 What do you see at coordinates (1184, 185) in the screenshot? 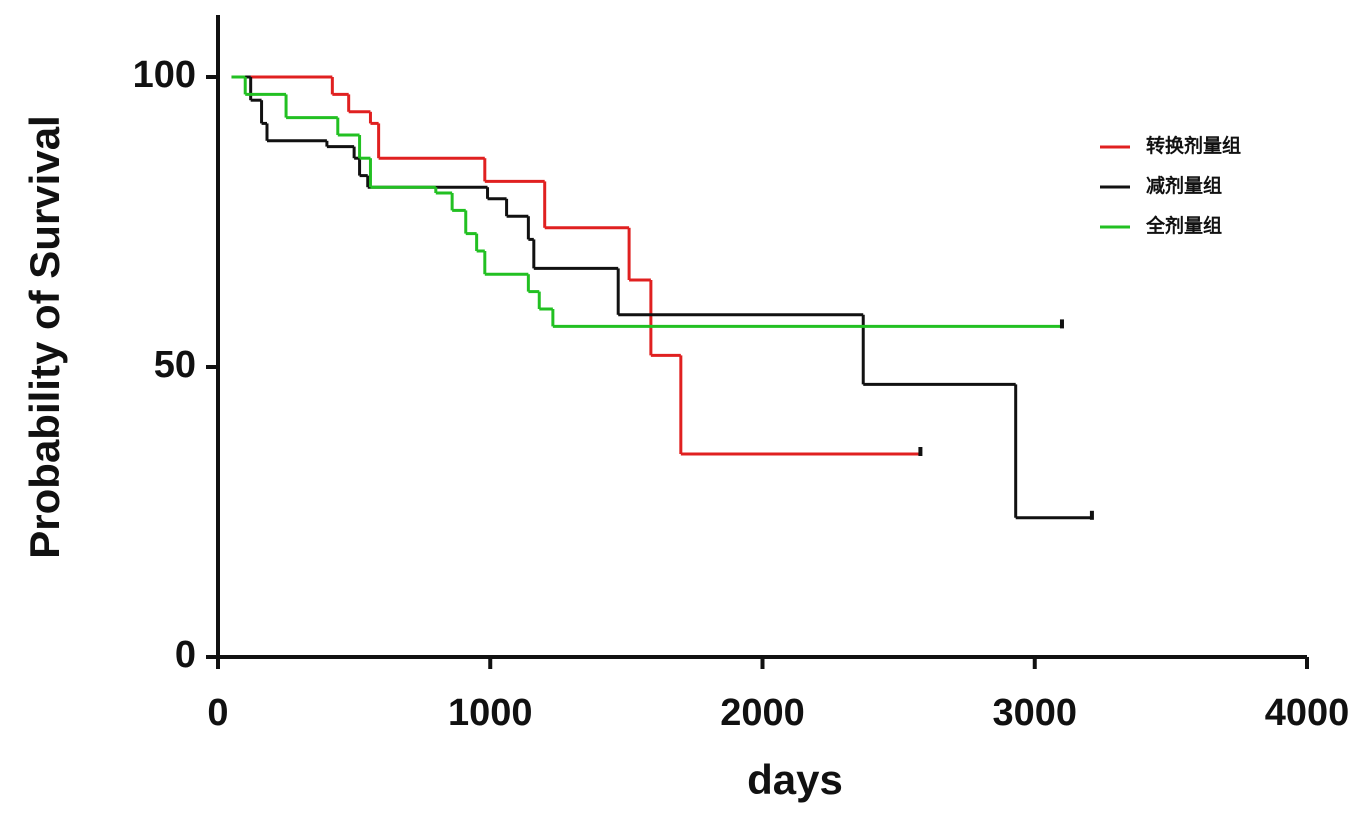
I see `legend-label: 减剂量组` at bounding box center [1184, 185].